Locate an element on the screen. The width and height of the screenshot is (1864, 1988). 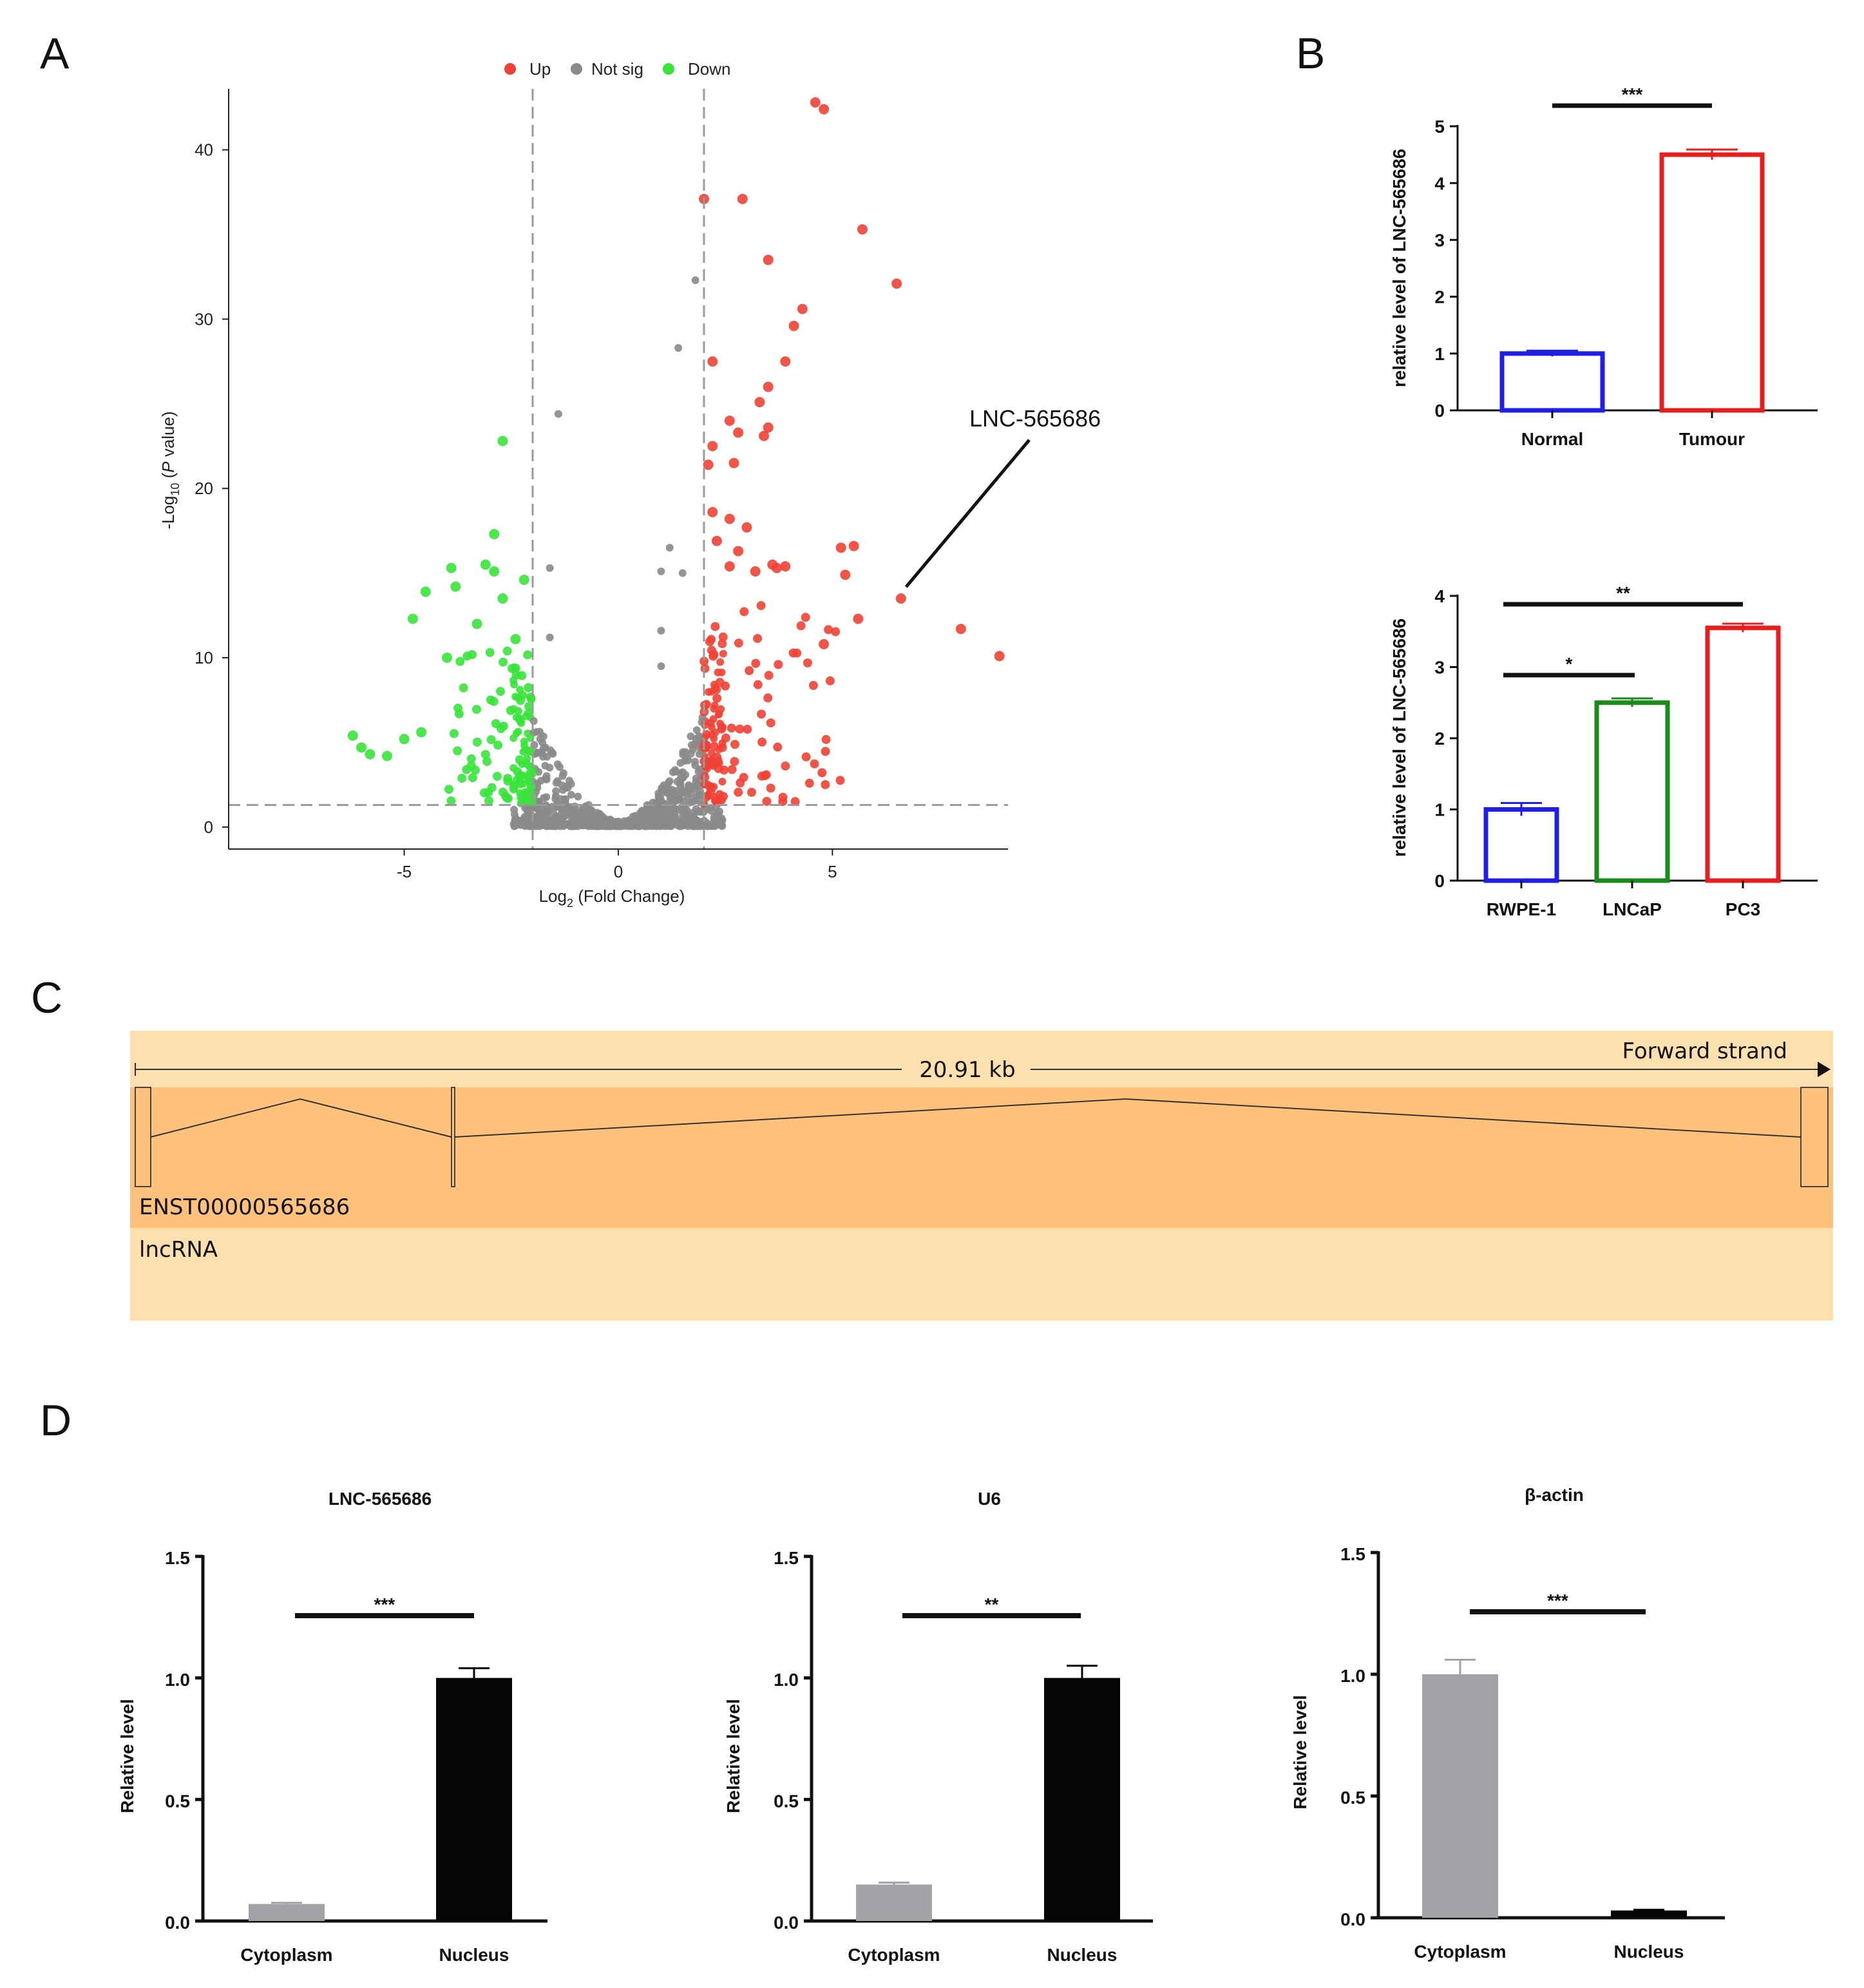
annotation-leader-line is located at coordinates (967, 513).